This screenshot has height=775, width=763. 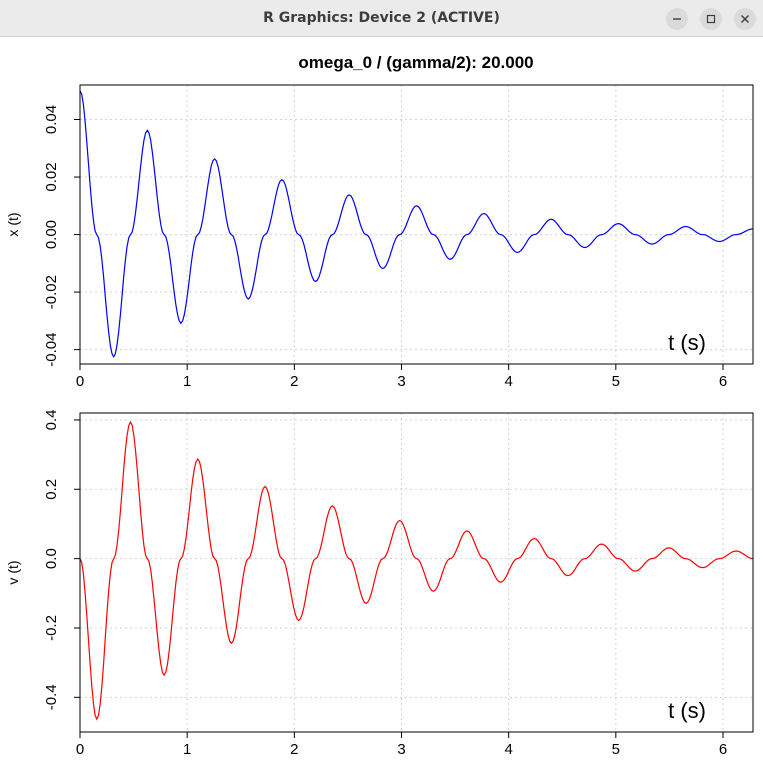 What do you see at coordinates (51, 234) in the screenshot?
I see `y-tick-label: 0.00` at bounding box center [51, 234].